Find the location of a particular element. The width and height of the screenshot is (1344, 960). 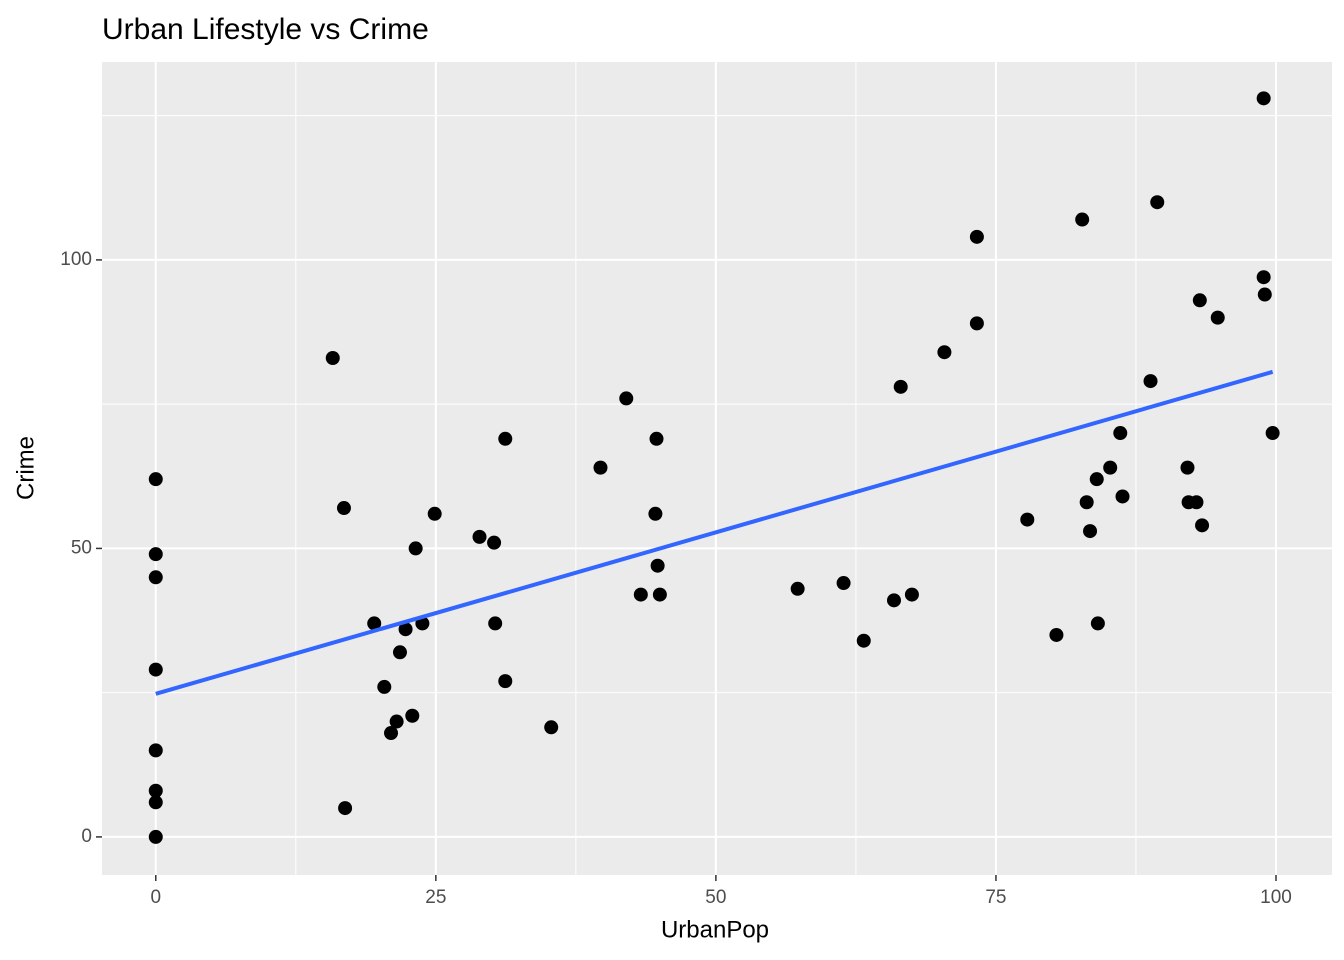

x-tick-label: 0 is located at coordinates (155, 897).